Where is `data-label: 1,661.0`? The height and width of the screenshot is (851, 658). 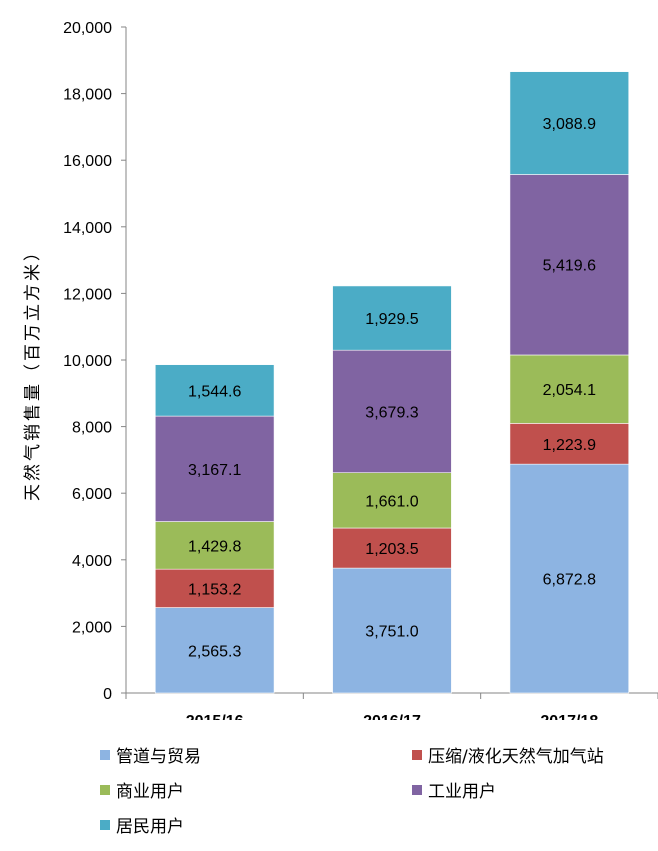 data-label: 1,661.0 is located at coordinates (391, 501).